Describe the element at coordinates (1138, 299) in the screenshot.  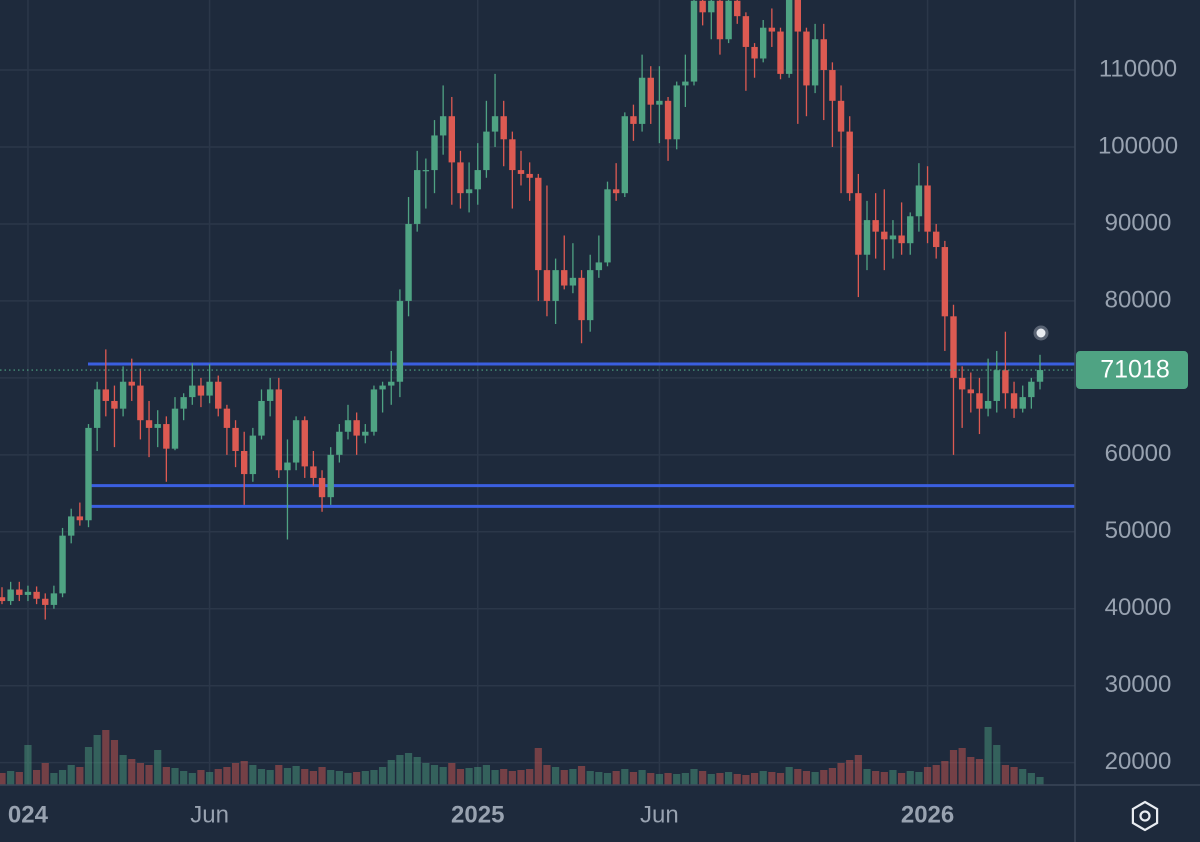
I see `y-tick-label: 80000` at that location.